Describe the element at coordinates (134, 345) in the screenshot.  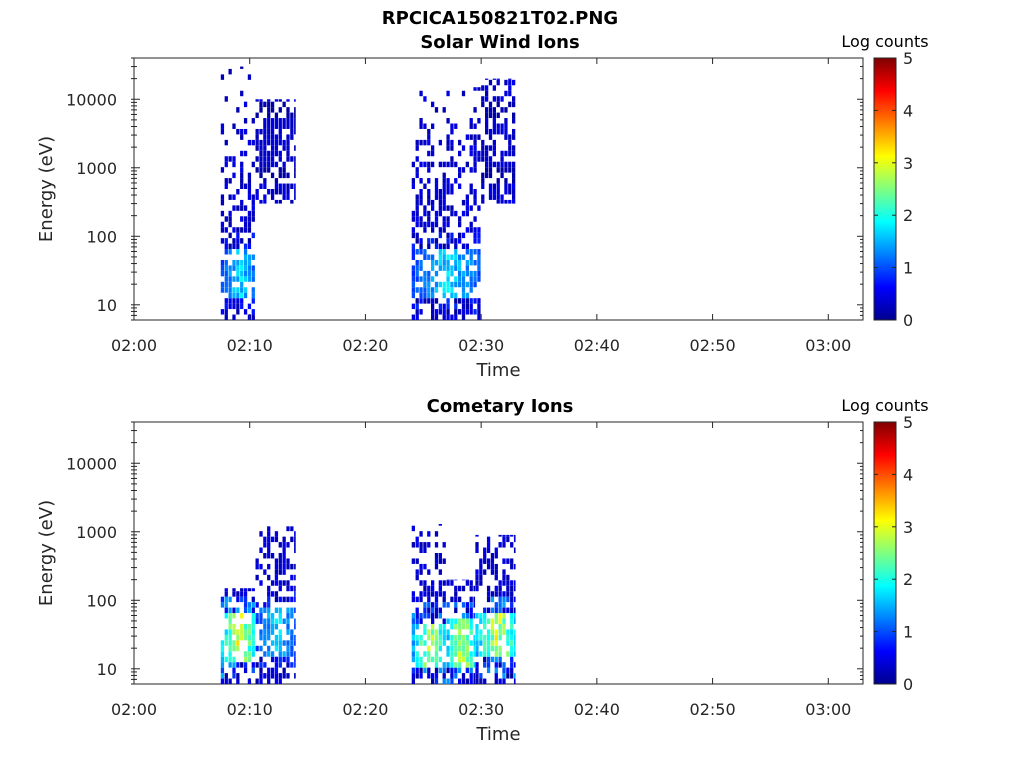
I see `x-tick-label: 02:00` at that location.